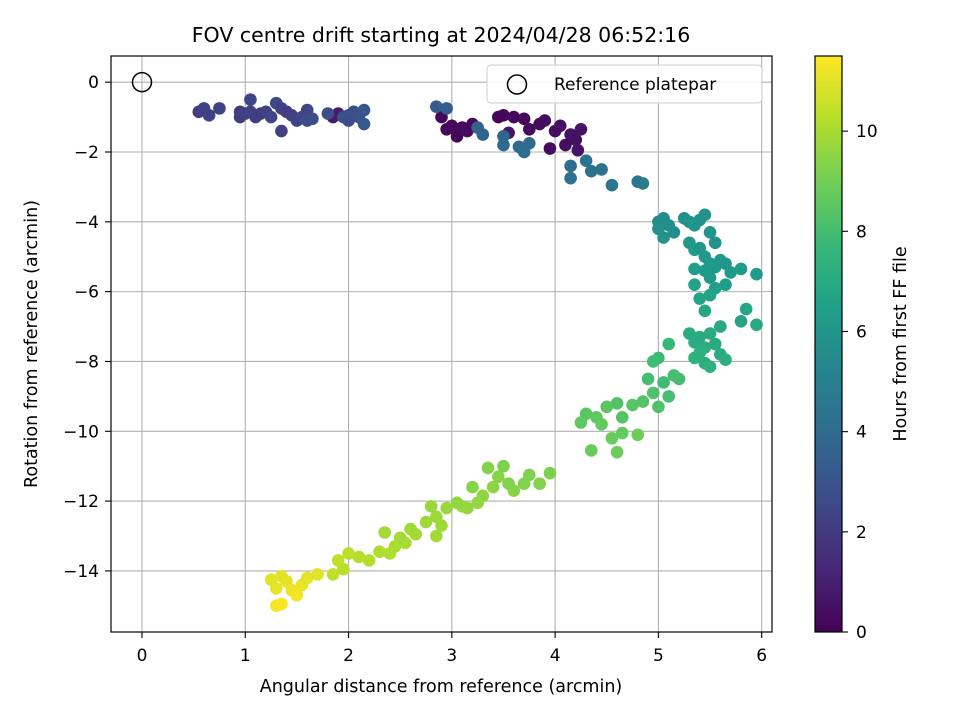 The height and width of the screenshot is (720, 960). I want to click on y-tick-label: 0, so click(93, 83).